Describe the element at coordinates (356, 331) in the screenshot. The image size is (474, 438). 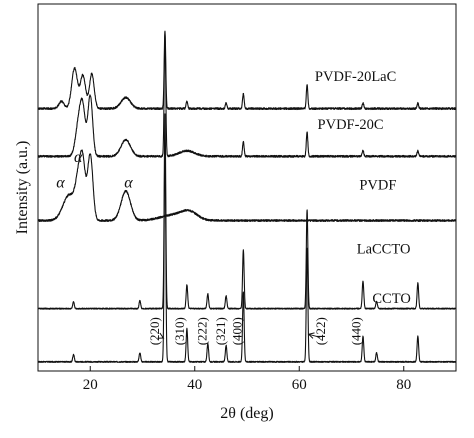
I see `peak-label: (440)` at that location.